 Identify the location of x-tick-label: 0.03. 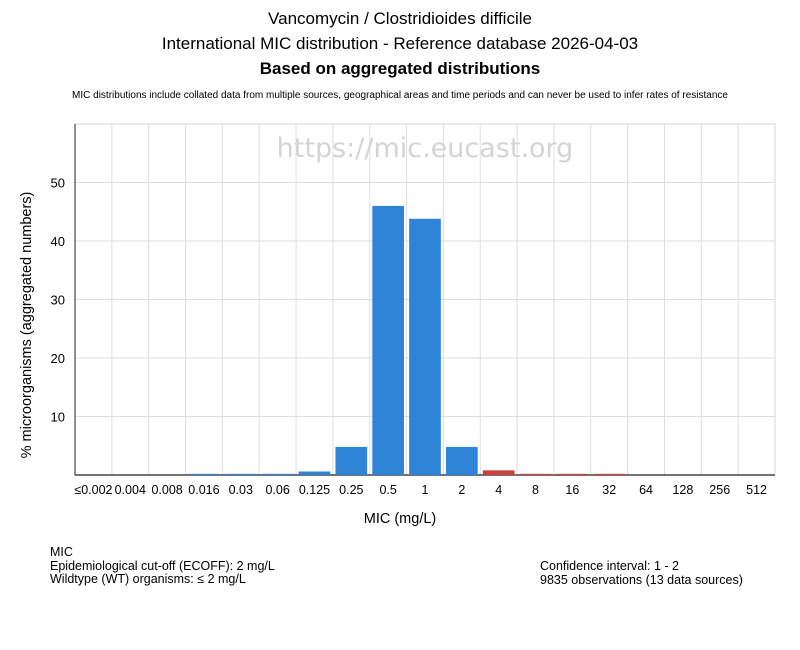
(241, 490).